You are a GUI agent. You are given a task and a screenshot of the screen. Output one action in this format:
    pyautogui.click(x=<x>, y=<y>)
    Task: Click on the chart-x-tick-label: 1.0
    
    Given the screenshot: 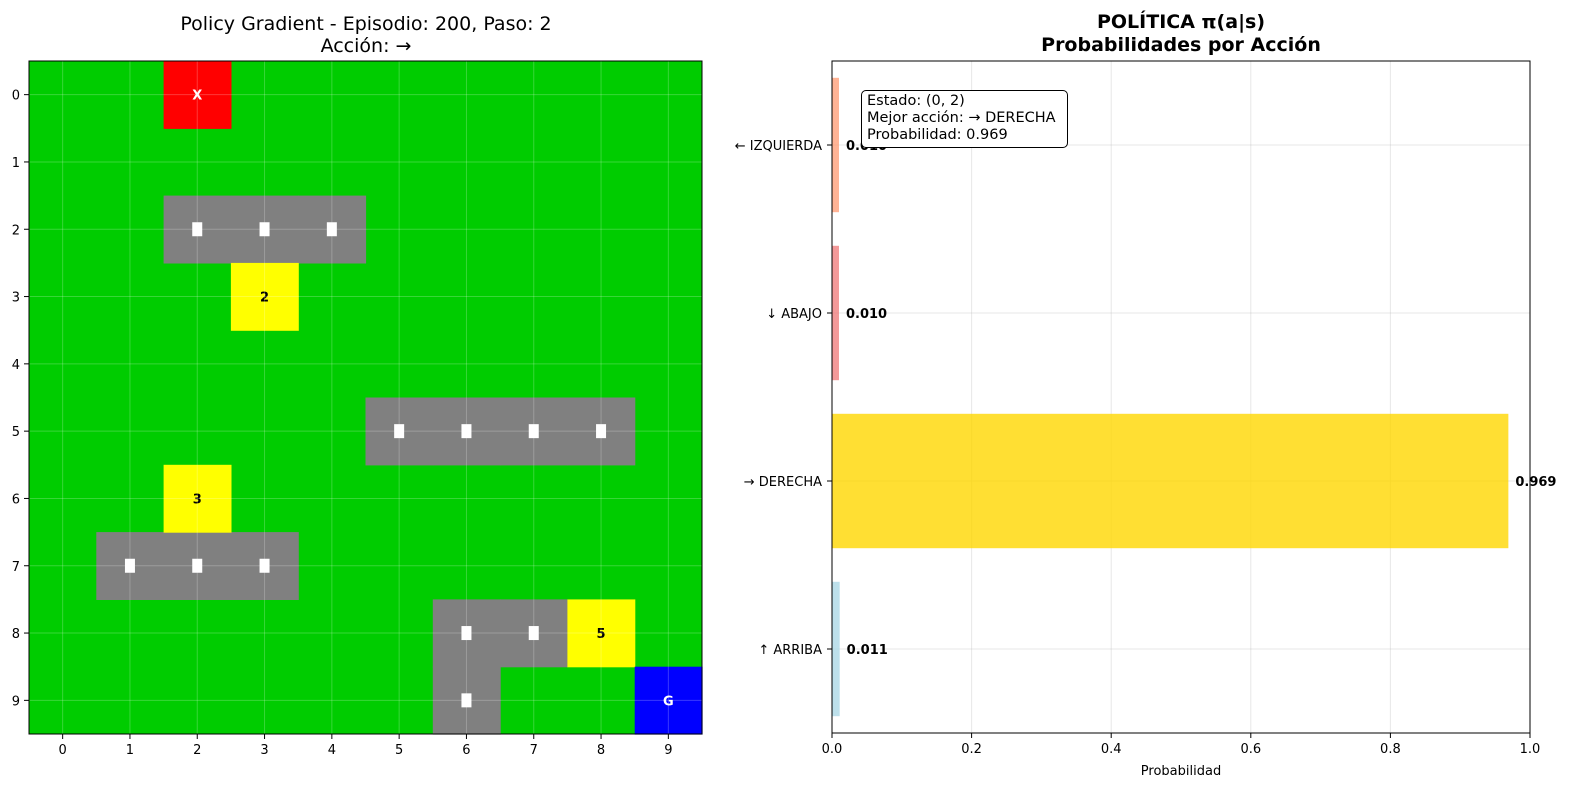 What is the action you would take?
    pyautogui.click(x=1530, y=749)
    